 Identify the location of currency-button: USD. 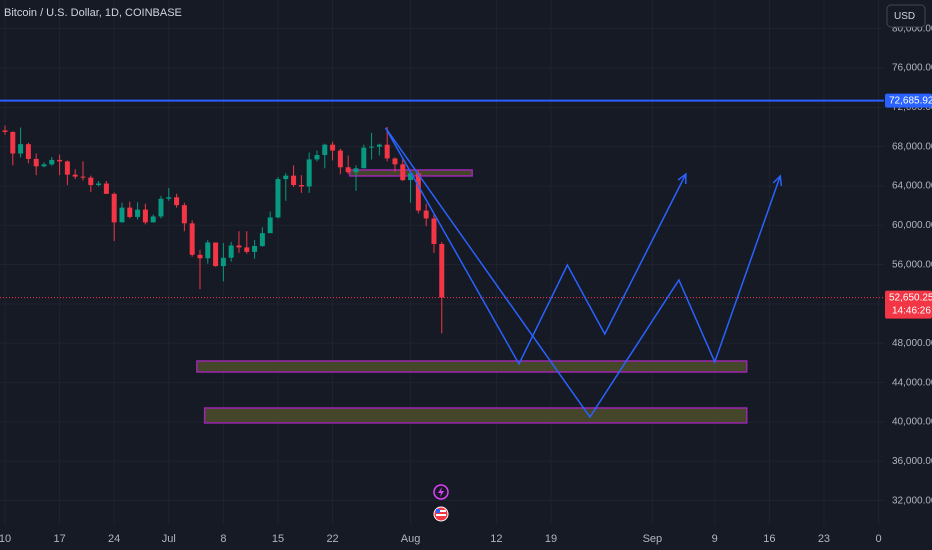
(906, 16).